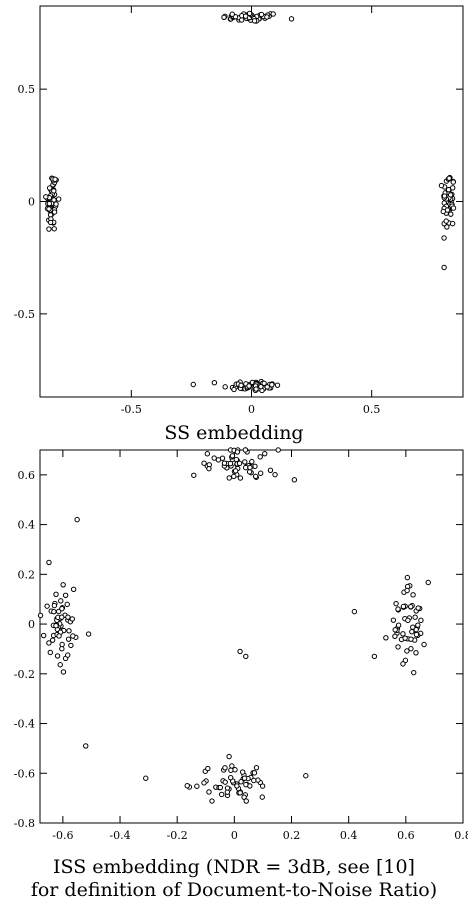  Describe the element at coordinates (24, 314) in the screenshot. I see `ss-y-tick-label: -0.5` at that location.